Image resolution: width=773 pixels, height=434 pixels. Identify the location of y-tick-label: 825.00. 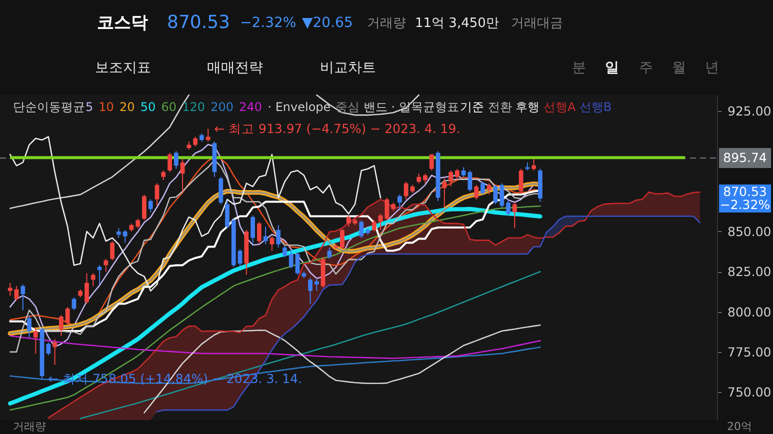
(750, 272).